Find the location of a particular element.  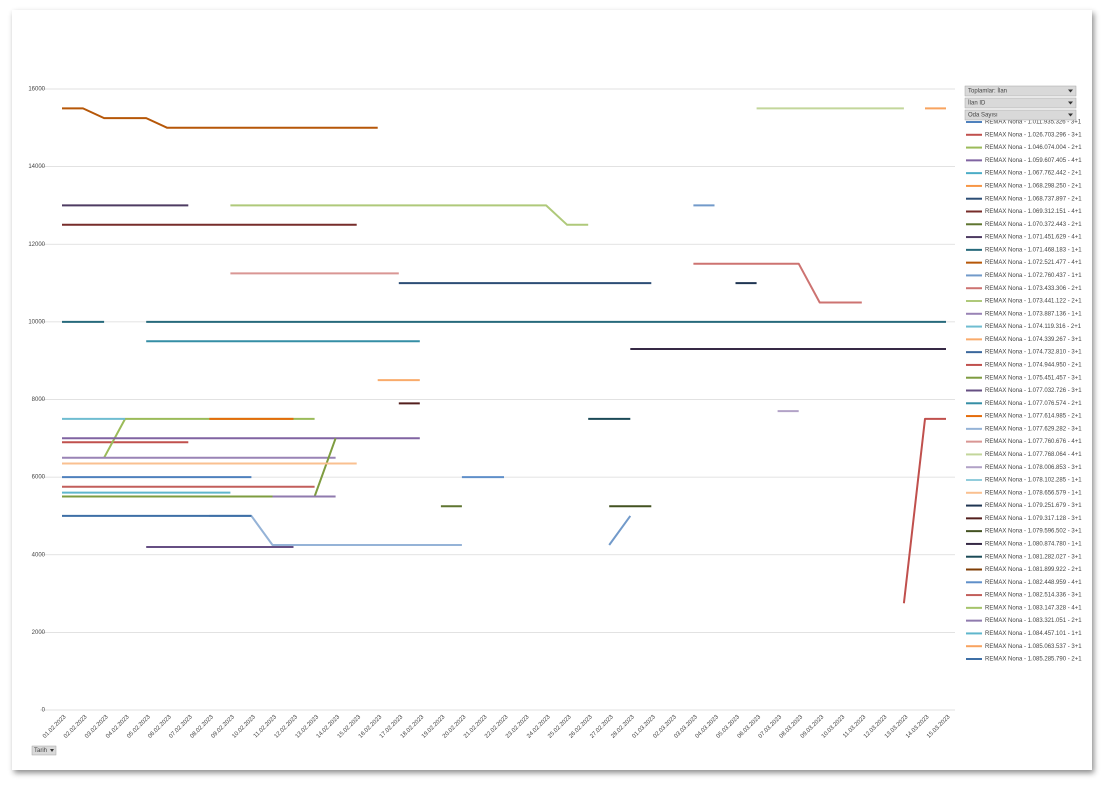

legend-label: REMAX Nona - 1.079.596.502 - 3+1 is located at coordinates (1033, 532).